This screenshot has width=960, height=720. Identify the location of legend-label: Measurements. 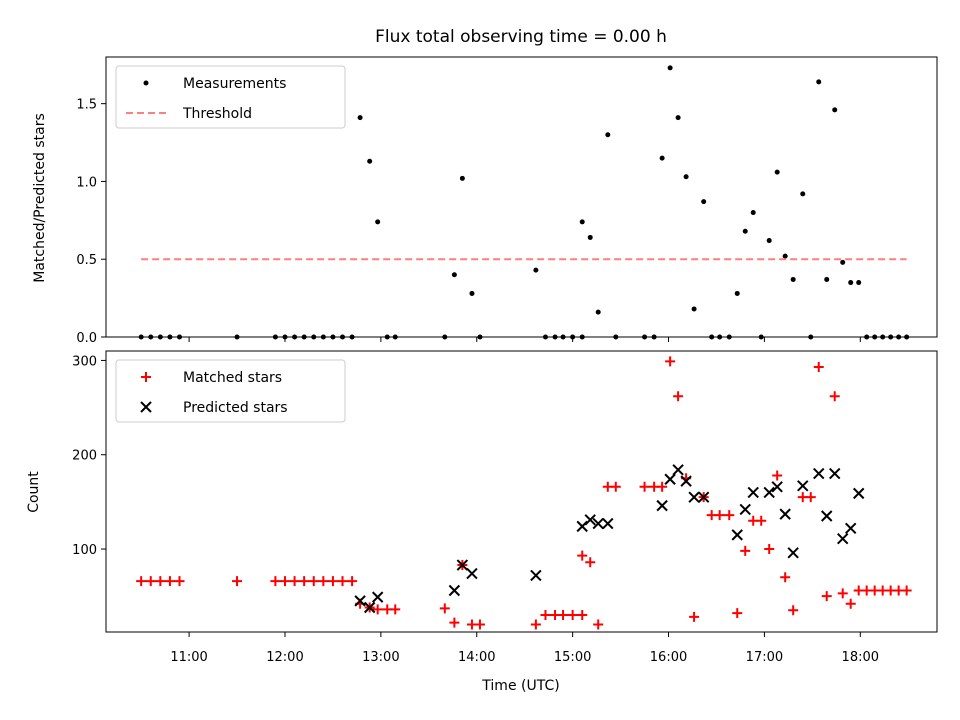
(234, 84).